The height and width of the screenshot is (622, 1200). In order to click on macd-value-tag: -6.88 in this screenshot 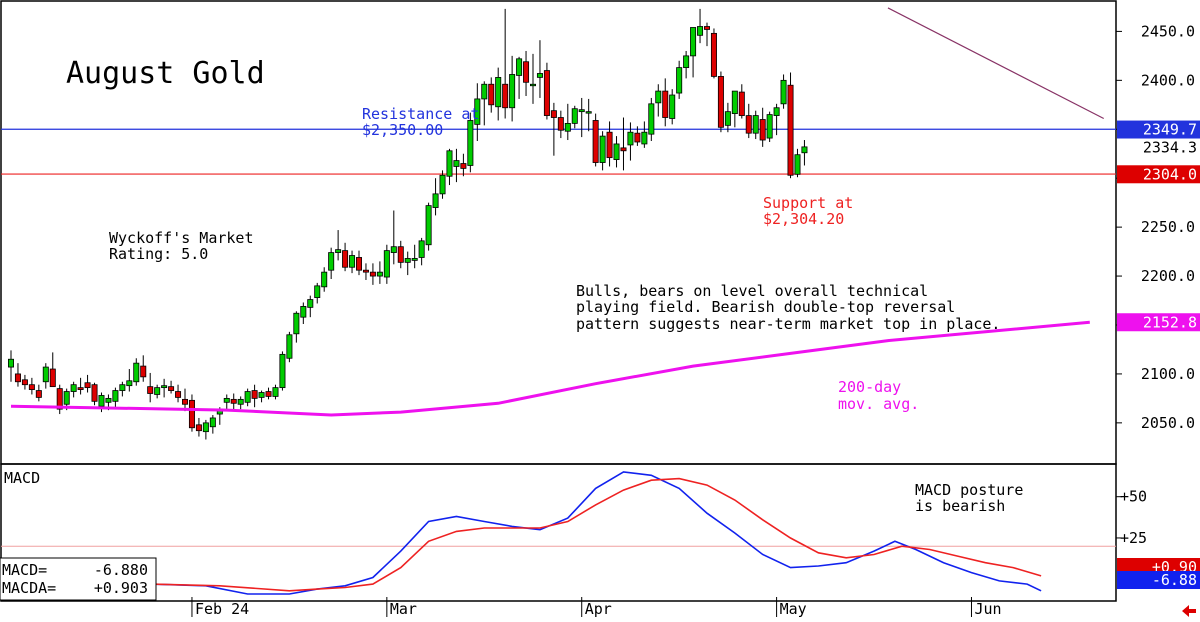, I will do `click(1174, 580)`.